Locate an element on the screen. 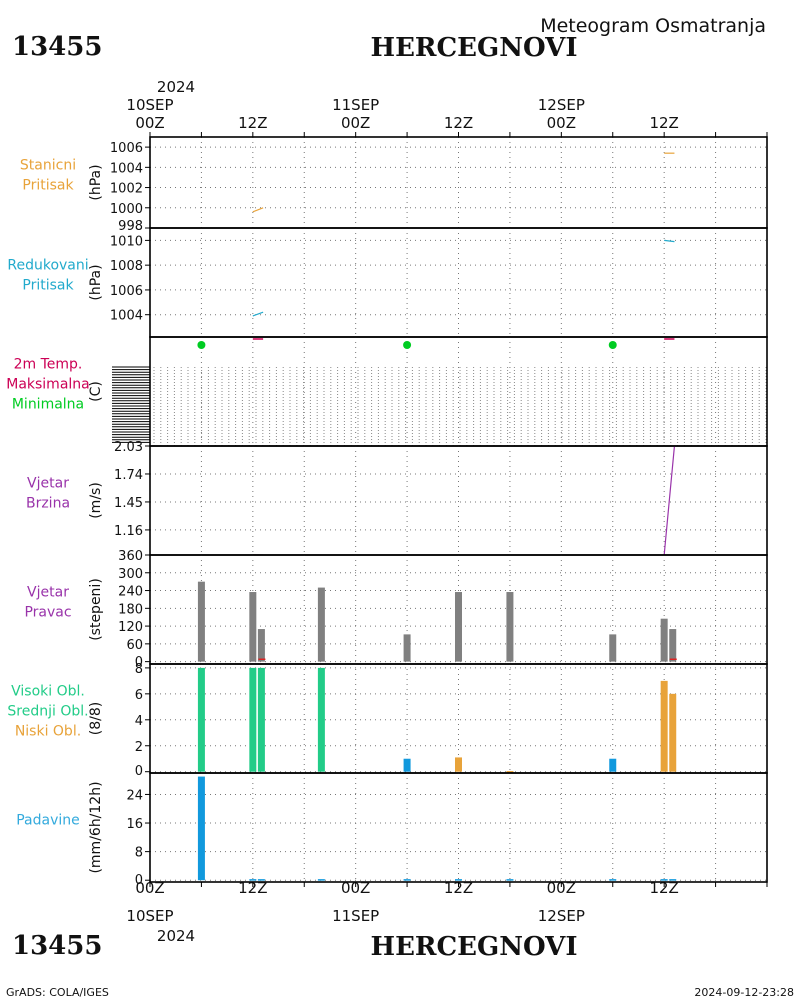 Image resolution: width=800 pixels, height=1000 pixels. station-id-bottom: 13455 is located at coordinates (57, 946).